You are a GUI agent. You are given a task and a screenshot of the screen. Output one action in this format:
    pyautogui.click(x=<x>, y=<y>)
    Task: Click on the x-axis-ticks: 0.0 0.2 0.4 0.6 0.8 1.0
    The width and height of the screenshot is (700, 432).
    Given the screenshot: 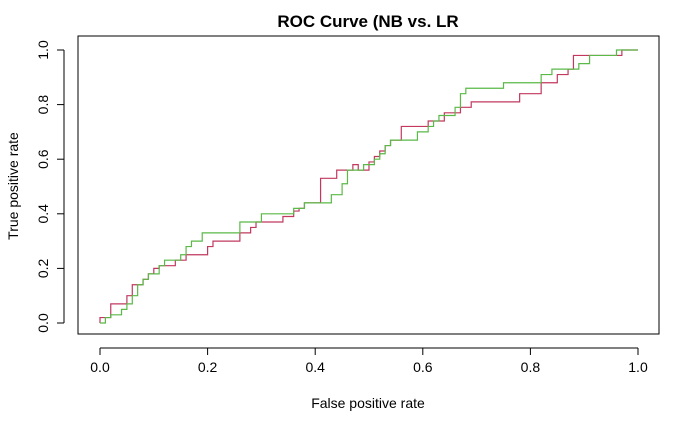 What is the action you would take?
    pyautogui.click(x=369, y=361)
    